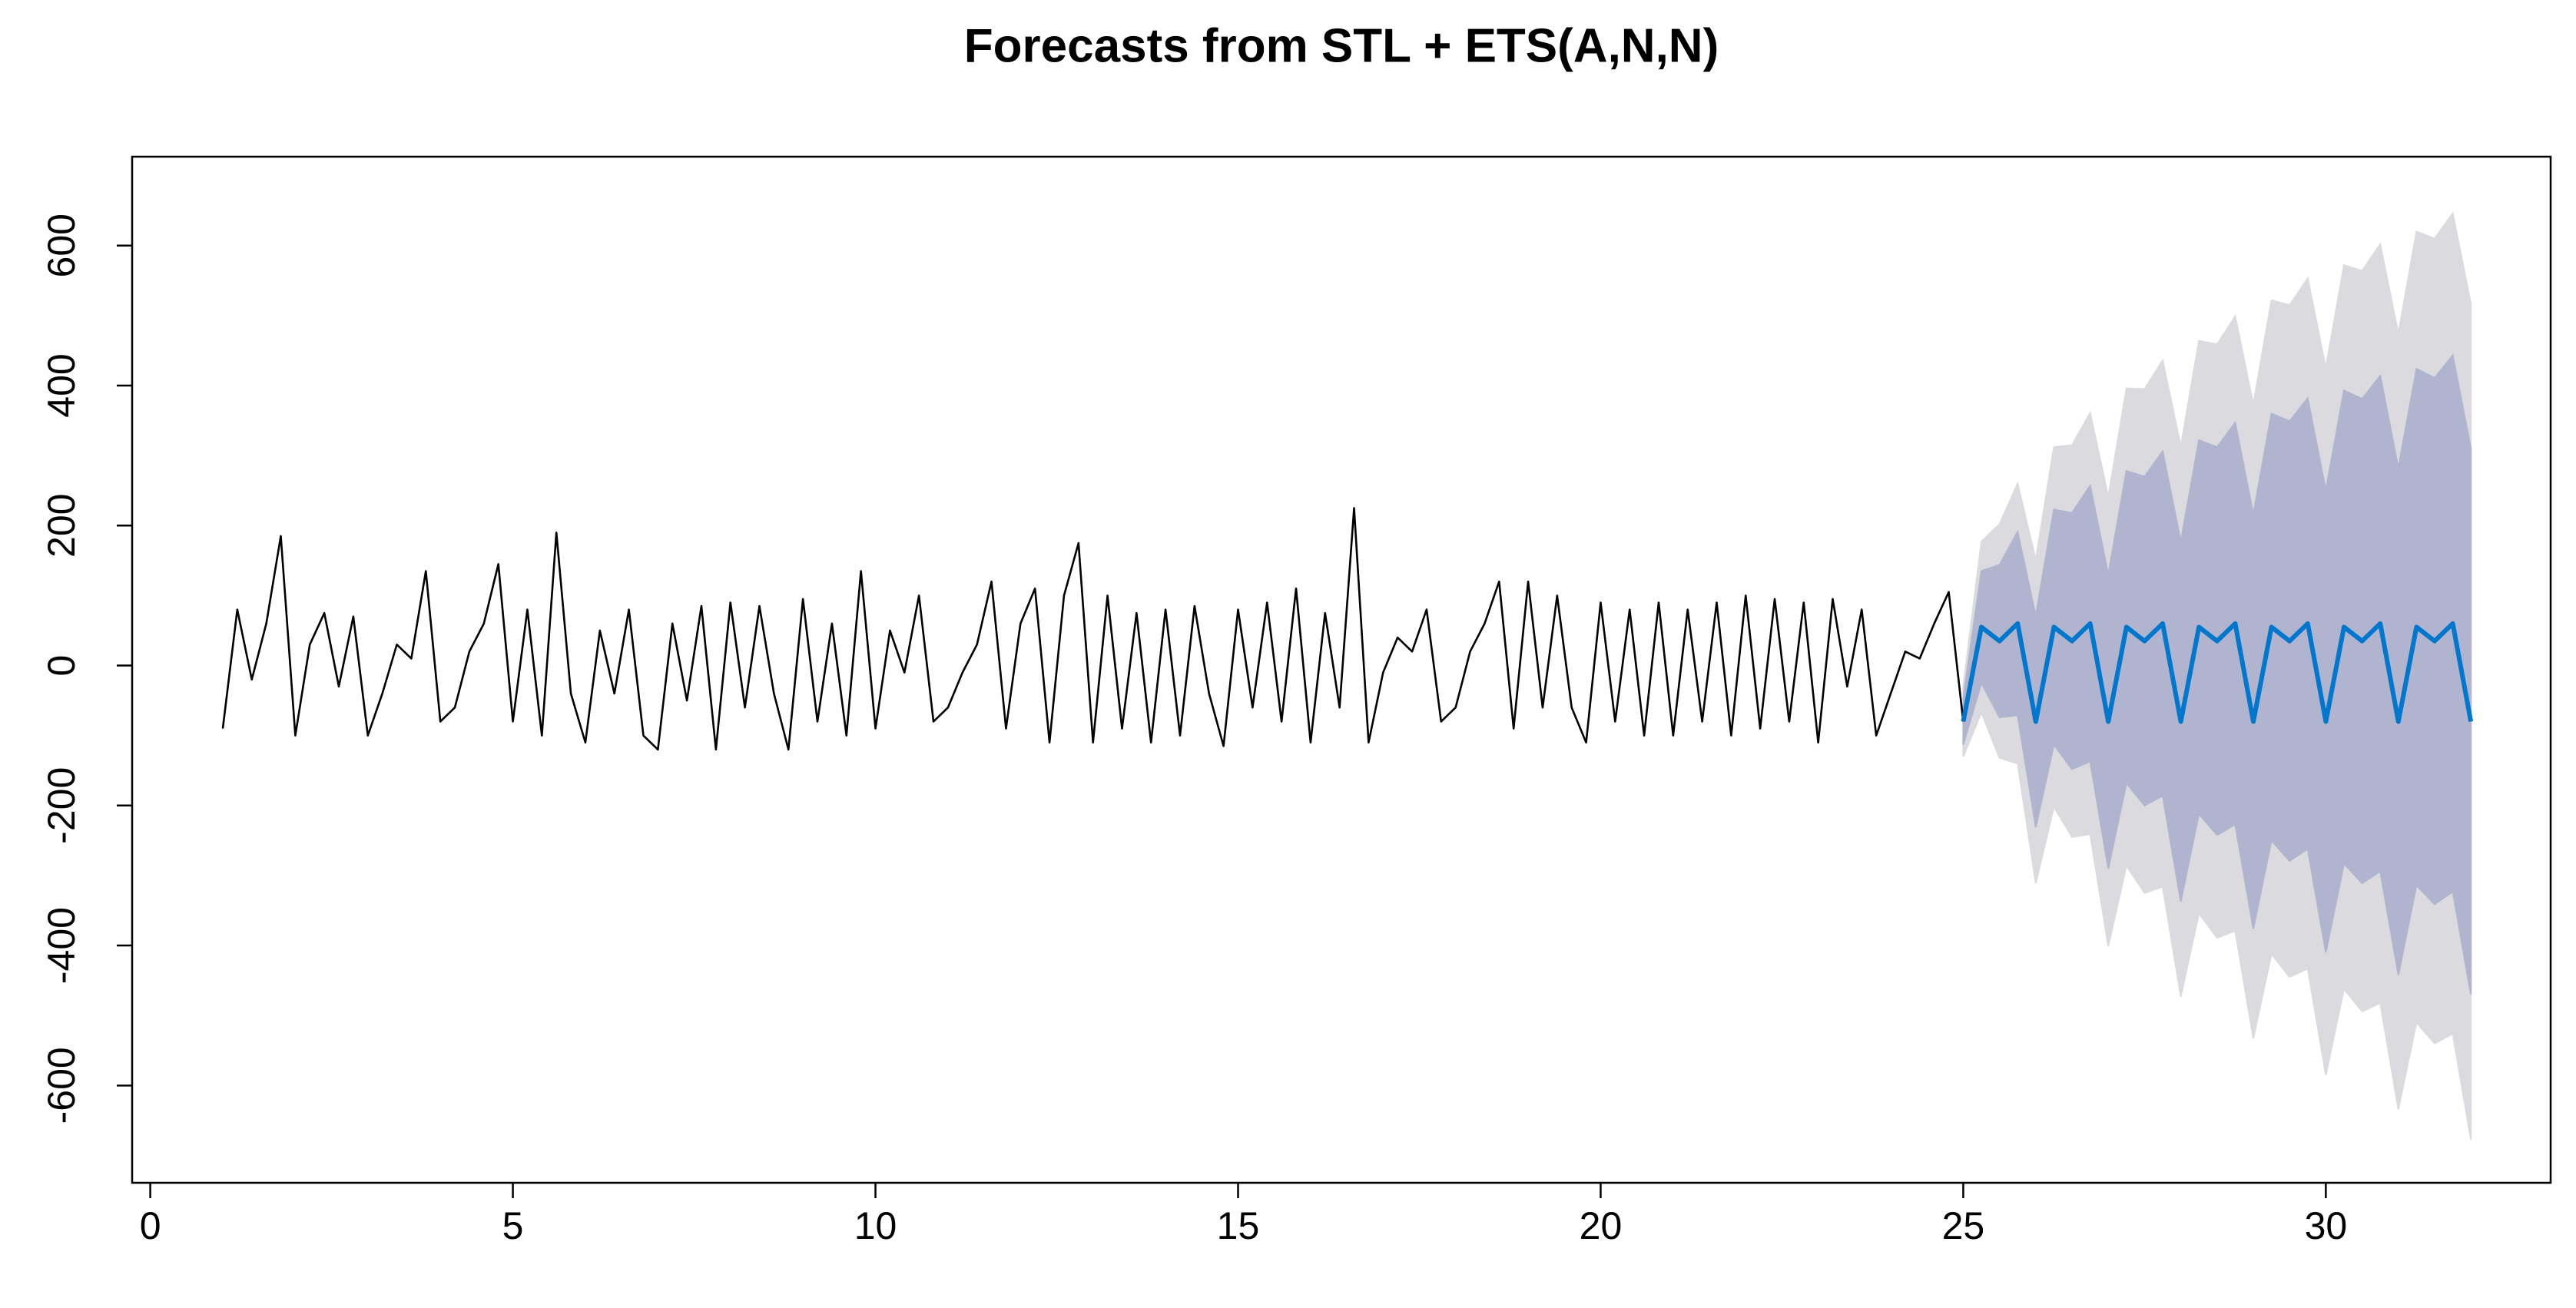 This screenshot has height=1308, width=2576. I want to click on y-tick-label: 200, so click(61, 526).